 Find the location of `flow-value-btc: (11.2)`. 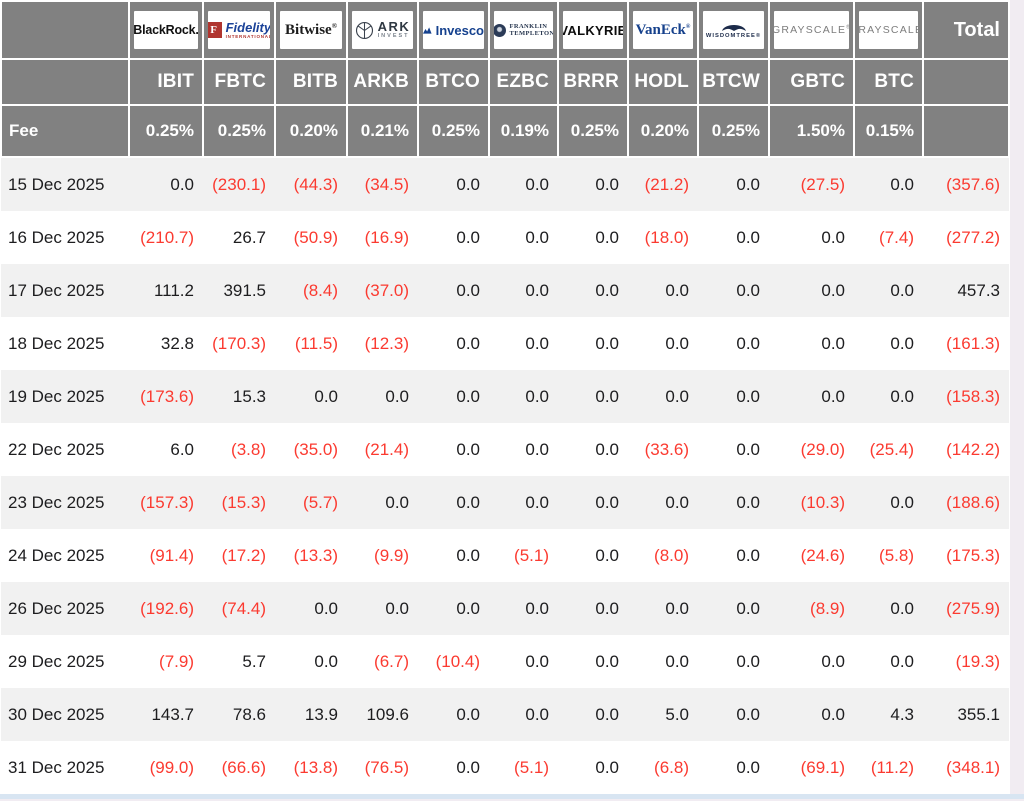

flow-value-btc: (11.2) is located at coordinates (892, 767).